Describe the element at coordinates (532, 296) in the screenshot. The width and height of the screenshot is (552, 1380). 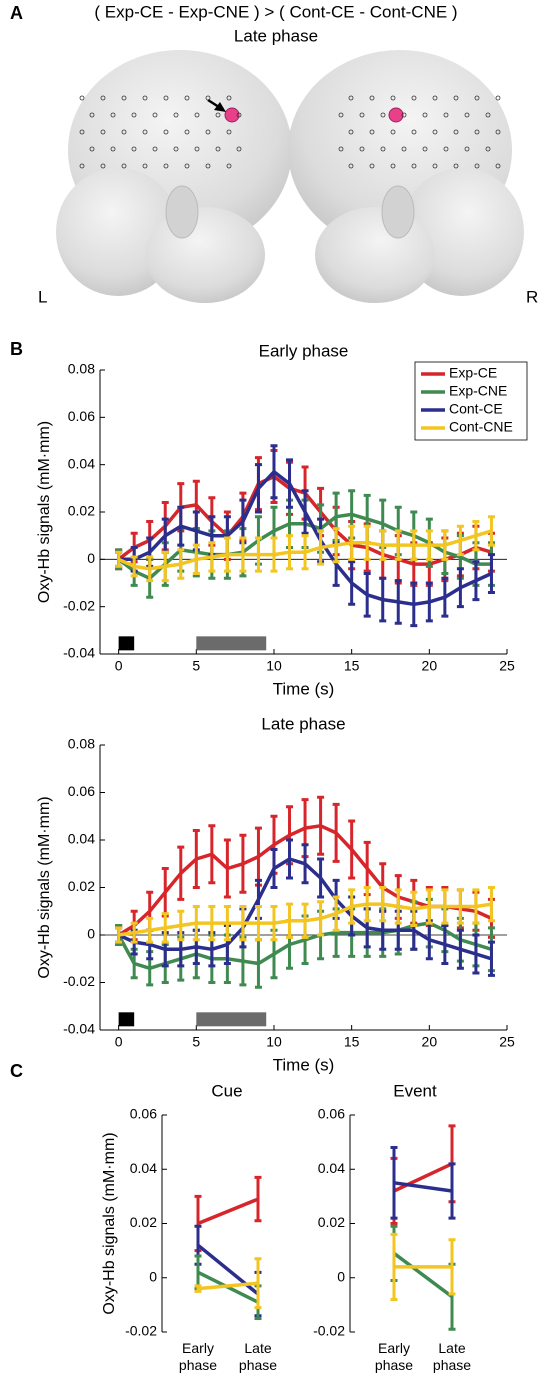
I see `side-label: R` at that location.